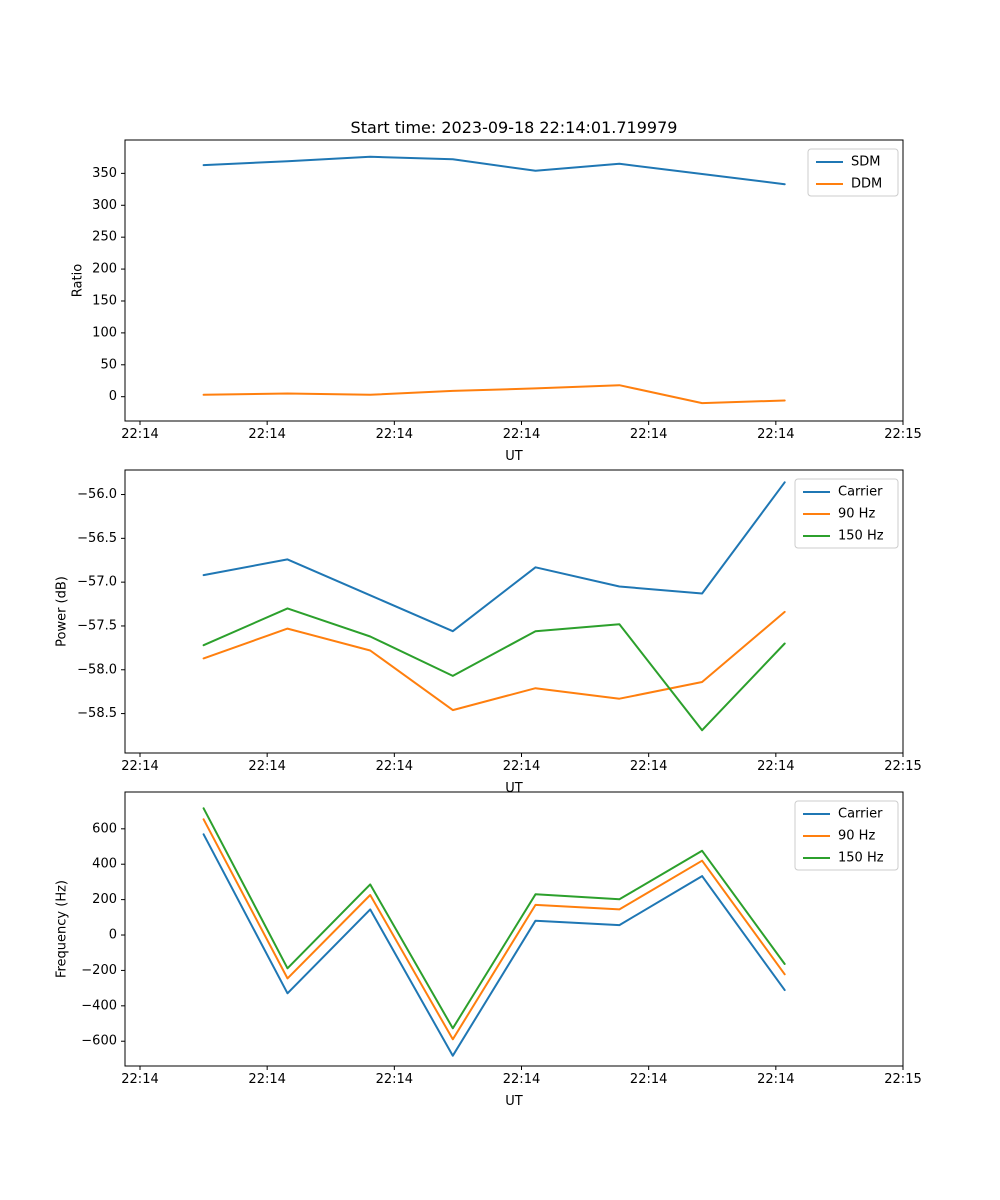  Describe the element at coordinates (62, 929) in the screenshot. I see `y-axis-label: Frequency (Hz)` at that location.